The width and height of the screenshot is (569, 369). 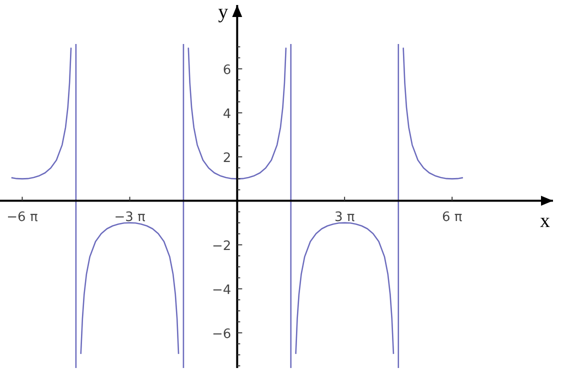 What do you see at coordinates (130, 217) in the screenshot?
I see `x-tick-label: −3 π` at bounding box center [130, 217].